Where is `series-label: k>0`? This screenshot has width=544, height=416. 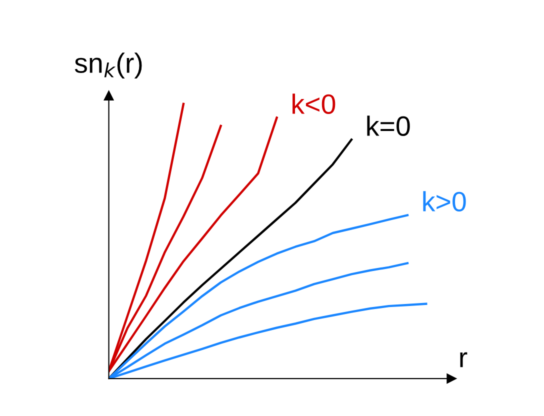 series-label: k>0 is located at coordinates (444, 201).